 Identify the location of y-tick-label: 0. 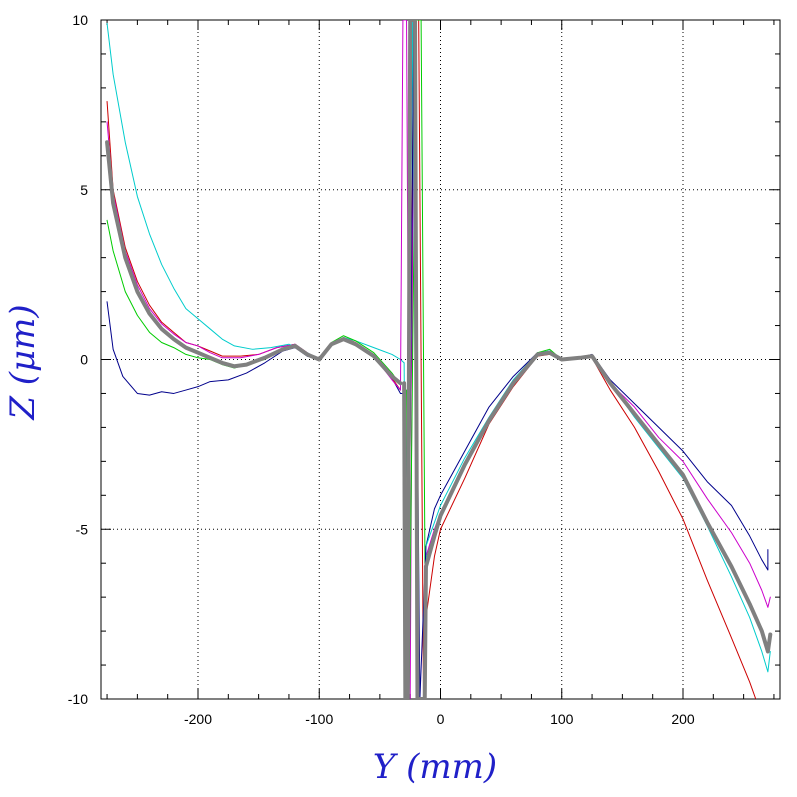
(84, 360).